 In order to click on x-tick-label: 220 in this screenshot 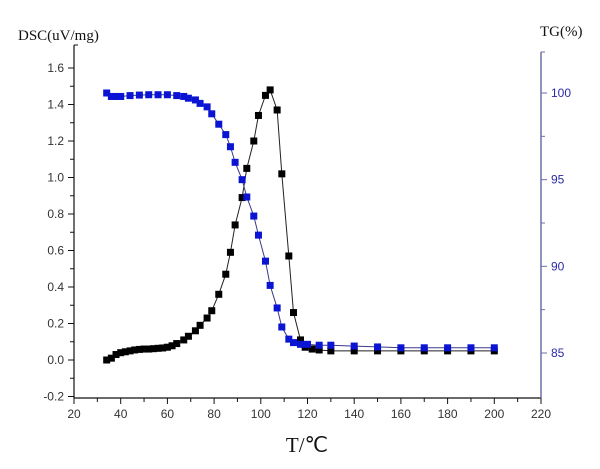, I will do `click(541, 414)`.